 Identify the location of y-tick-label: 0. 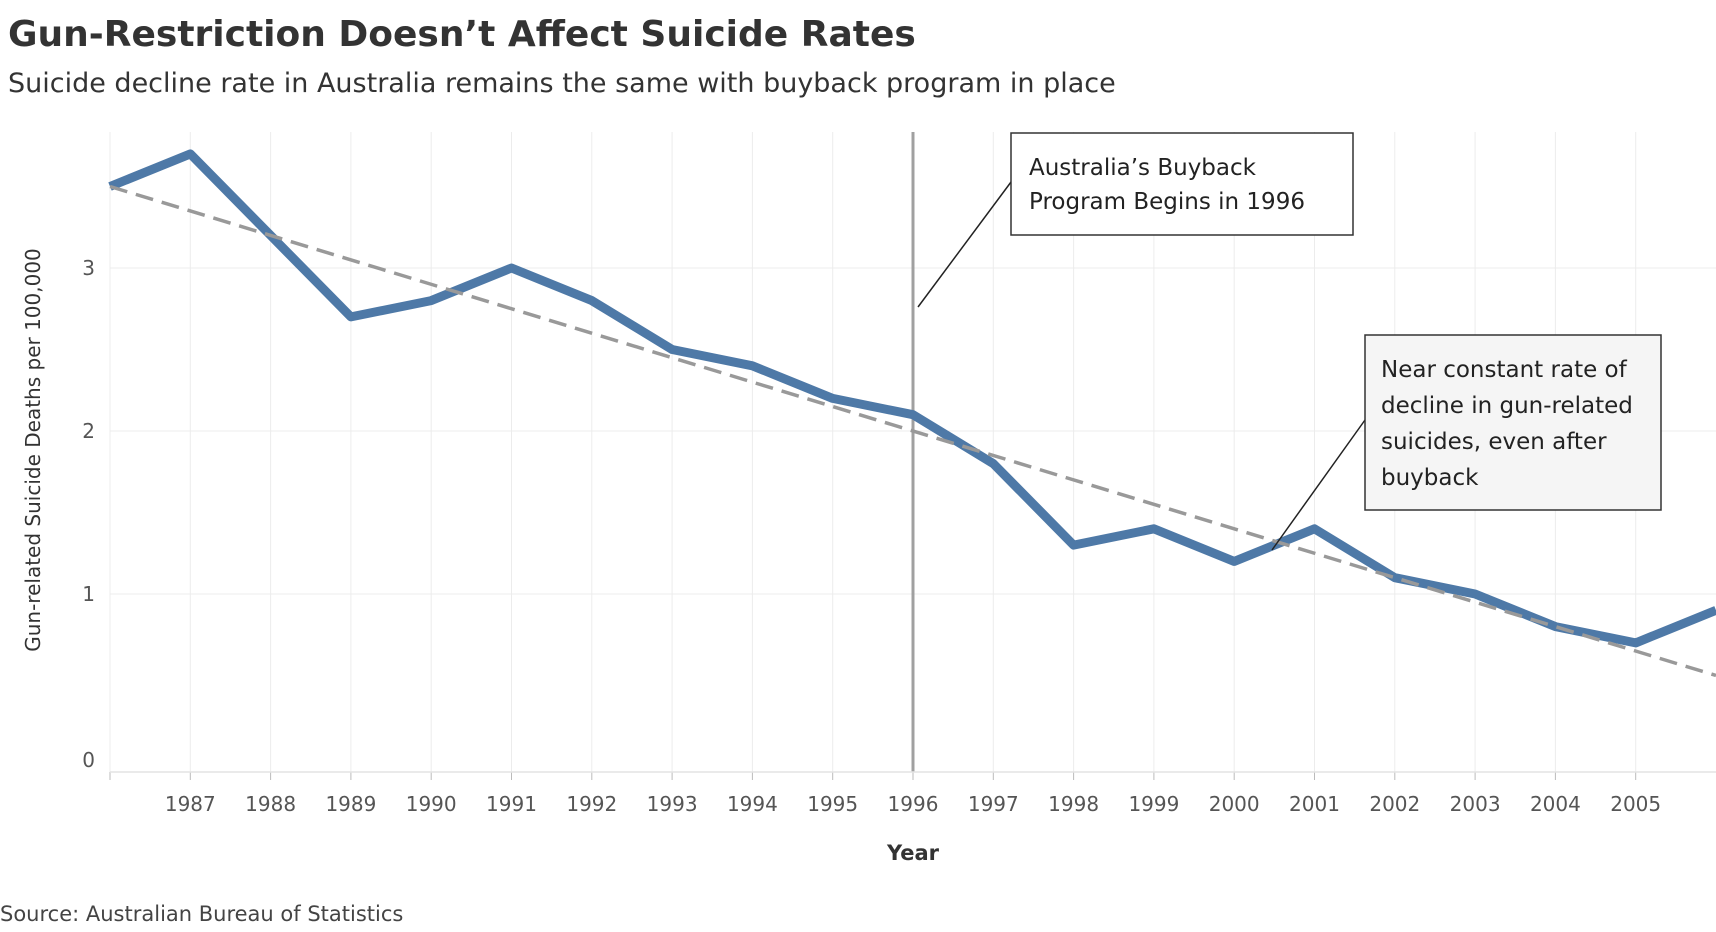
(88, 760).